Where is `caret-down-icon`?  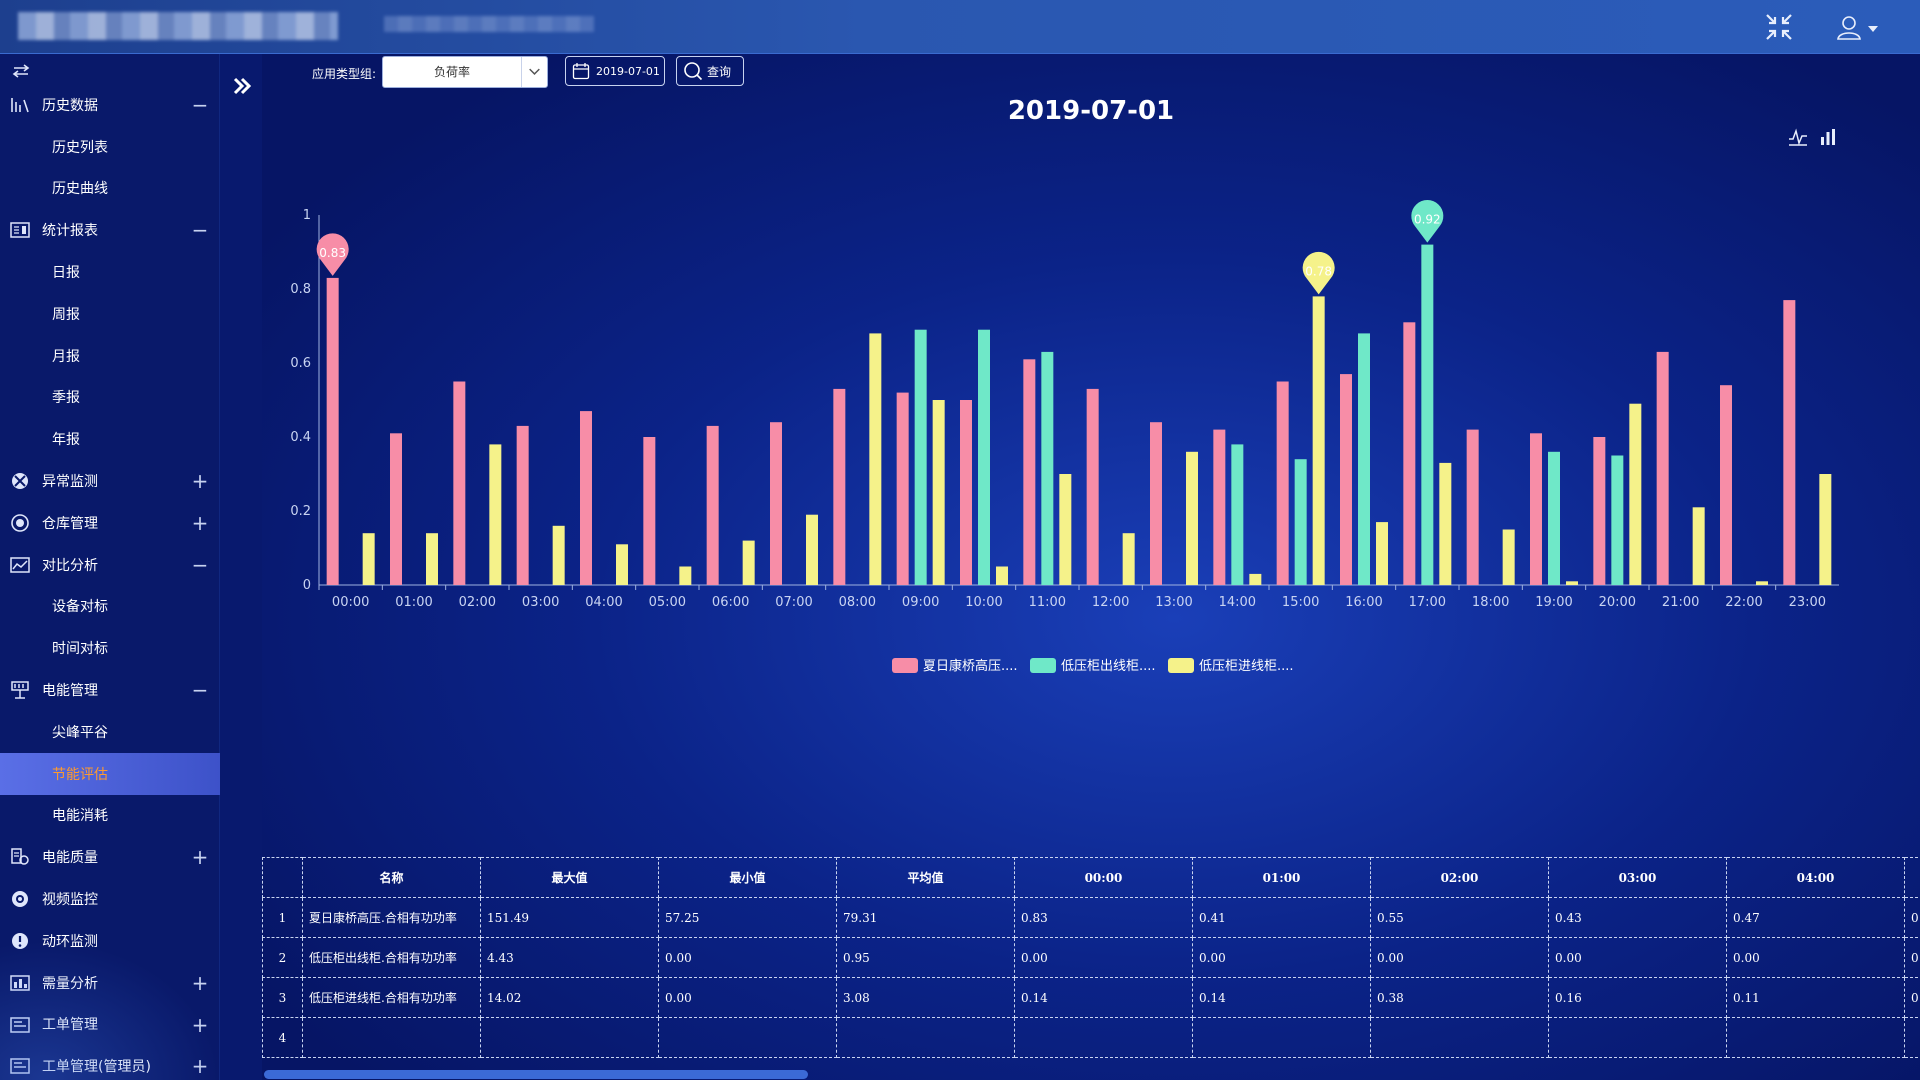
caret-down-icon is located at coordinates (1873, 29).